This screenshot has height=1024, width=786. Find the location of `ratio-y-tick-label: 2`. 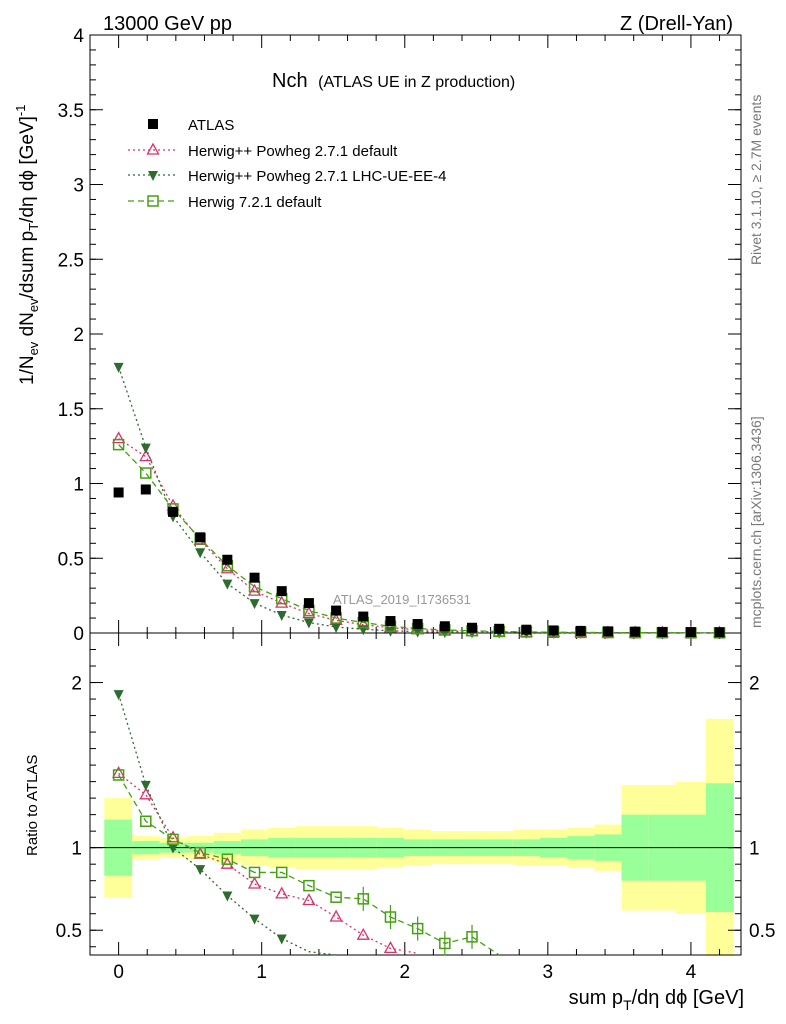

ratio-y-tick-label: 2 is located at coordinates (76, 684).